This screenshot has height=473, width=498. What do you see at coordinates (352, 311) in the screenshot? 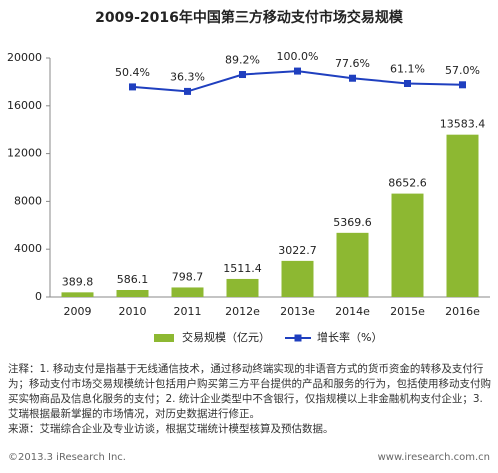
I see `x-tick-label: 2014e` at bounding box center [352, 311].